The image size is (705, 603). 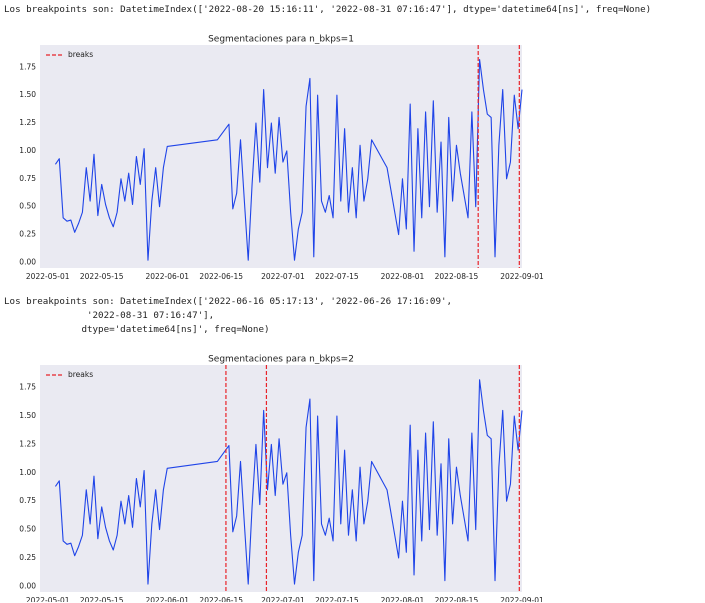 I want to click on output-line: '2022-08-31 07:16:47'],, so click(x=109, y=315).